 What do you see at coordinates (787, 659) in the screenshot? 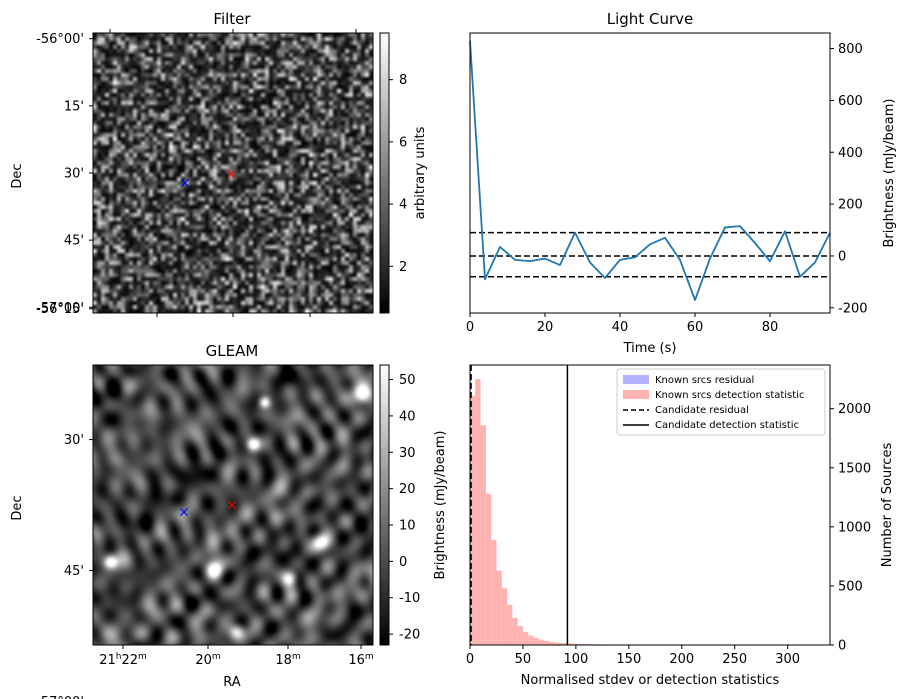
I see `x-tick-label: 300` at bounding box center [787, 659].